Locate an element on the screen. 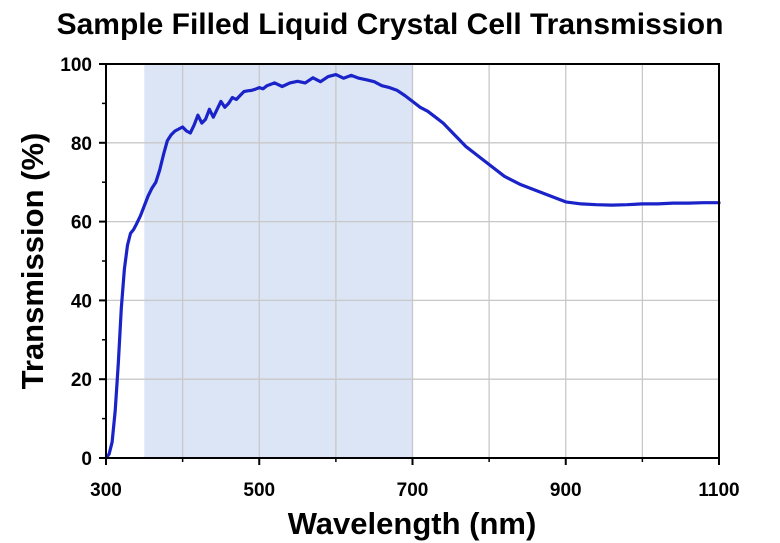 This screenshot has width=780, height=543. y-axis-label: Transmission (%) is located at coordinates (32, 261).